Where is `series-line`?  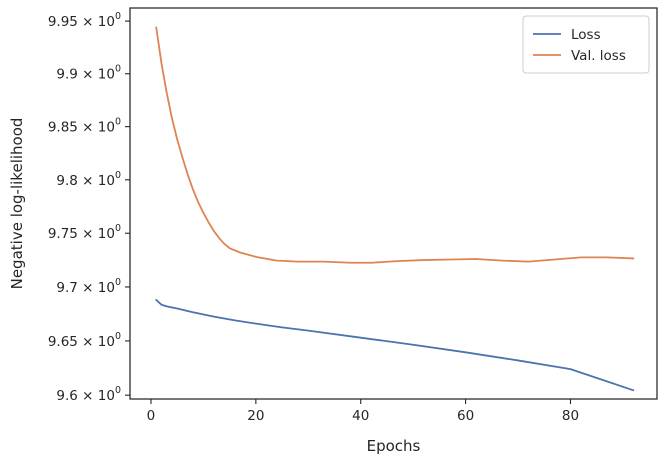 series-line is located at coordinates (395, 345).